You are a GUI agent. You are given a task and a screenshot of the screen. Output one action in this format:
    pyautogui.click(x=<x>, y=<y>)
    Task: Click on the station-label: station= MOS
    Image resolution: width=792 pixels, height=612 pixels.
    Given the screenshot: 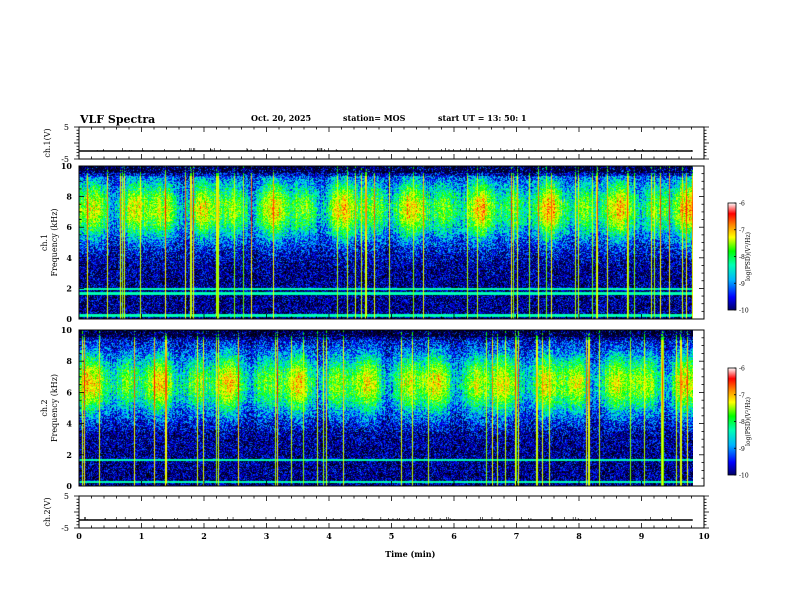 What is the action you would take?
    pyautogui.click(x=374, y=118)
    